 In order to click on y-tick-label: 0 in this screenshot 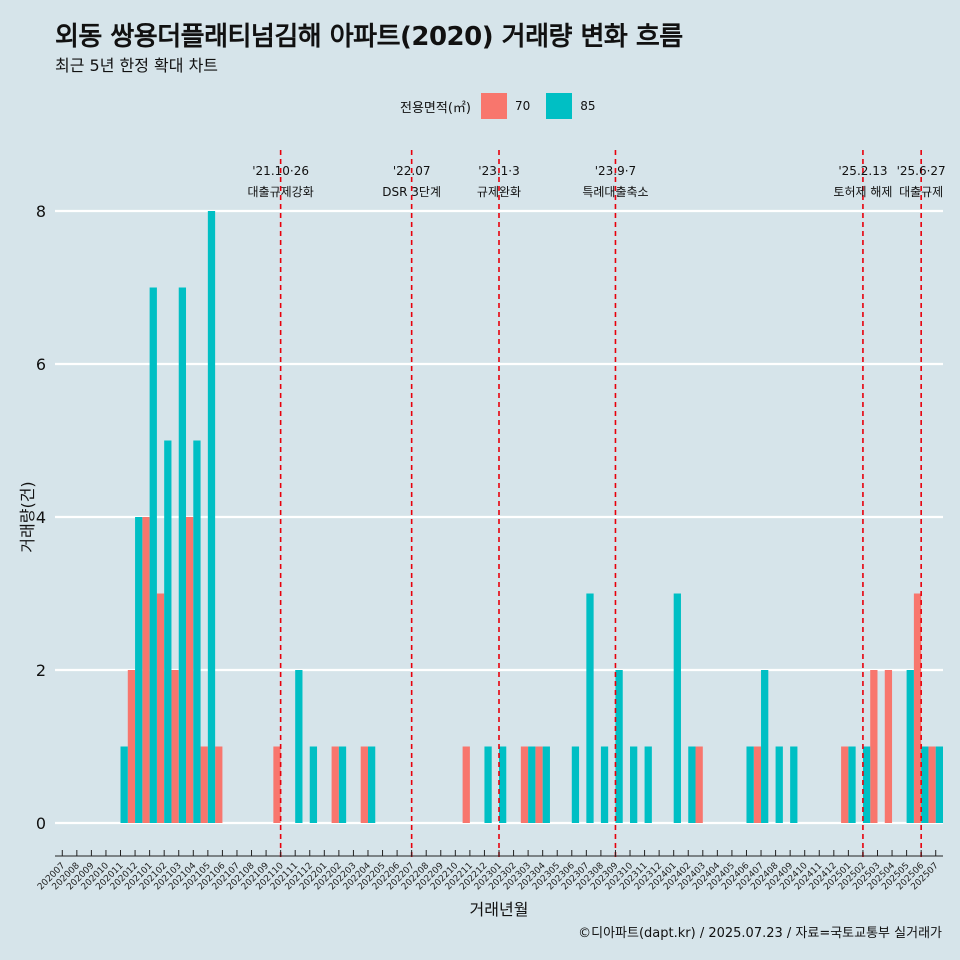, I will do `click(41, 823)`.